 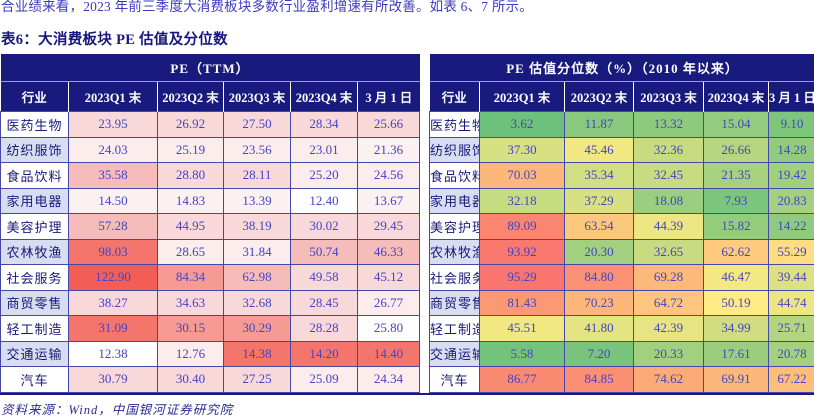 I want to click on table-row: 社会服务 122.90 84.34 62.98 49.58 45.12, so click(x=210, y=277).